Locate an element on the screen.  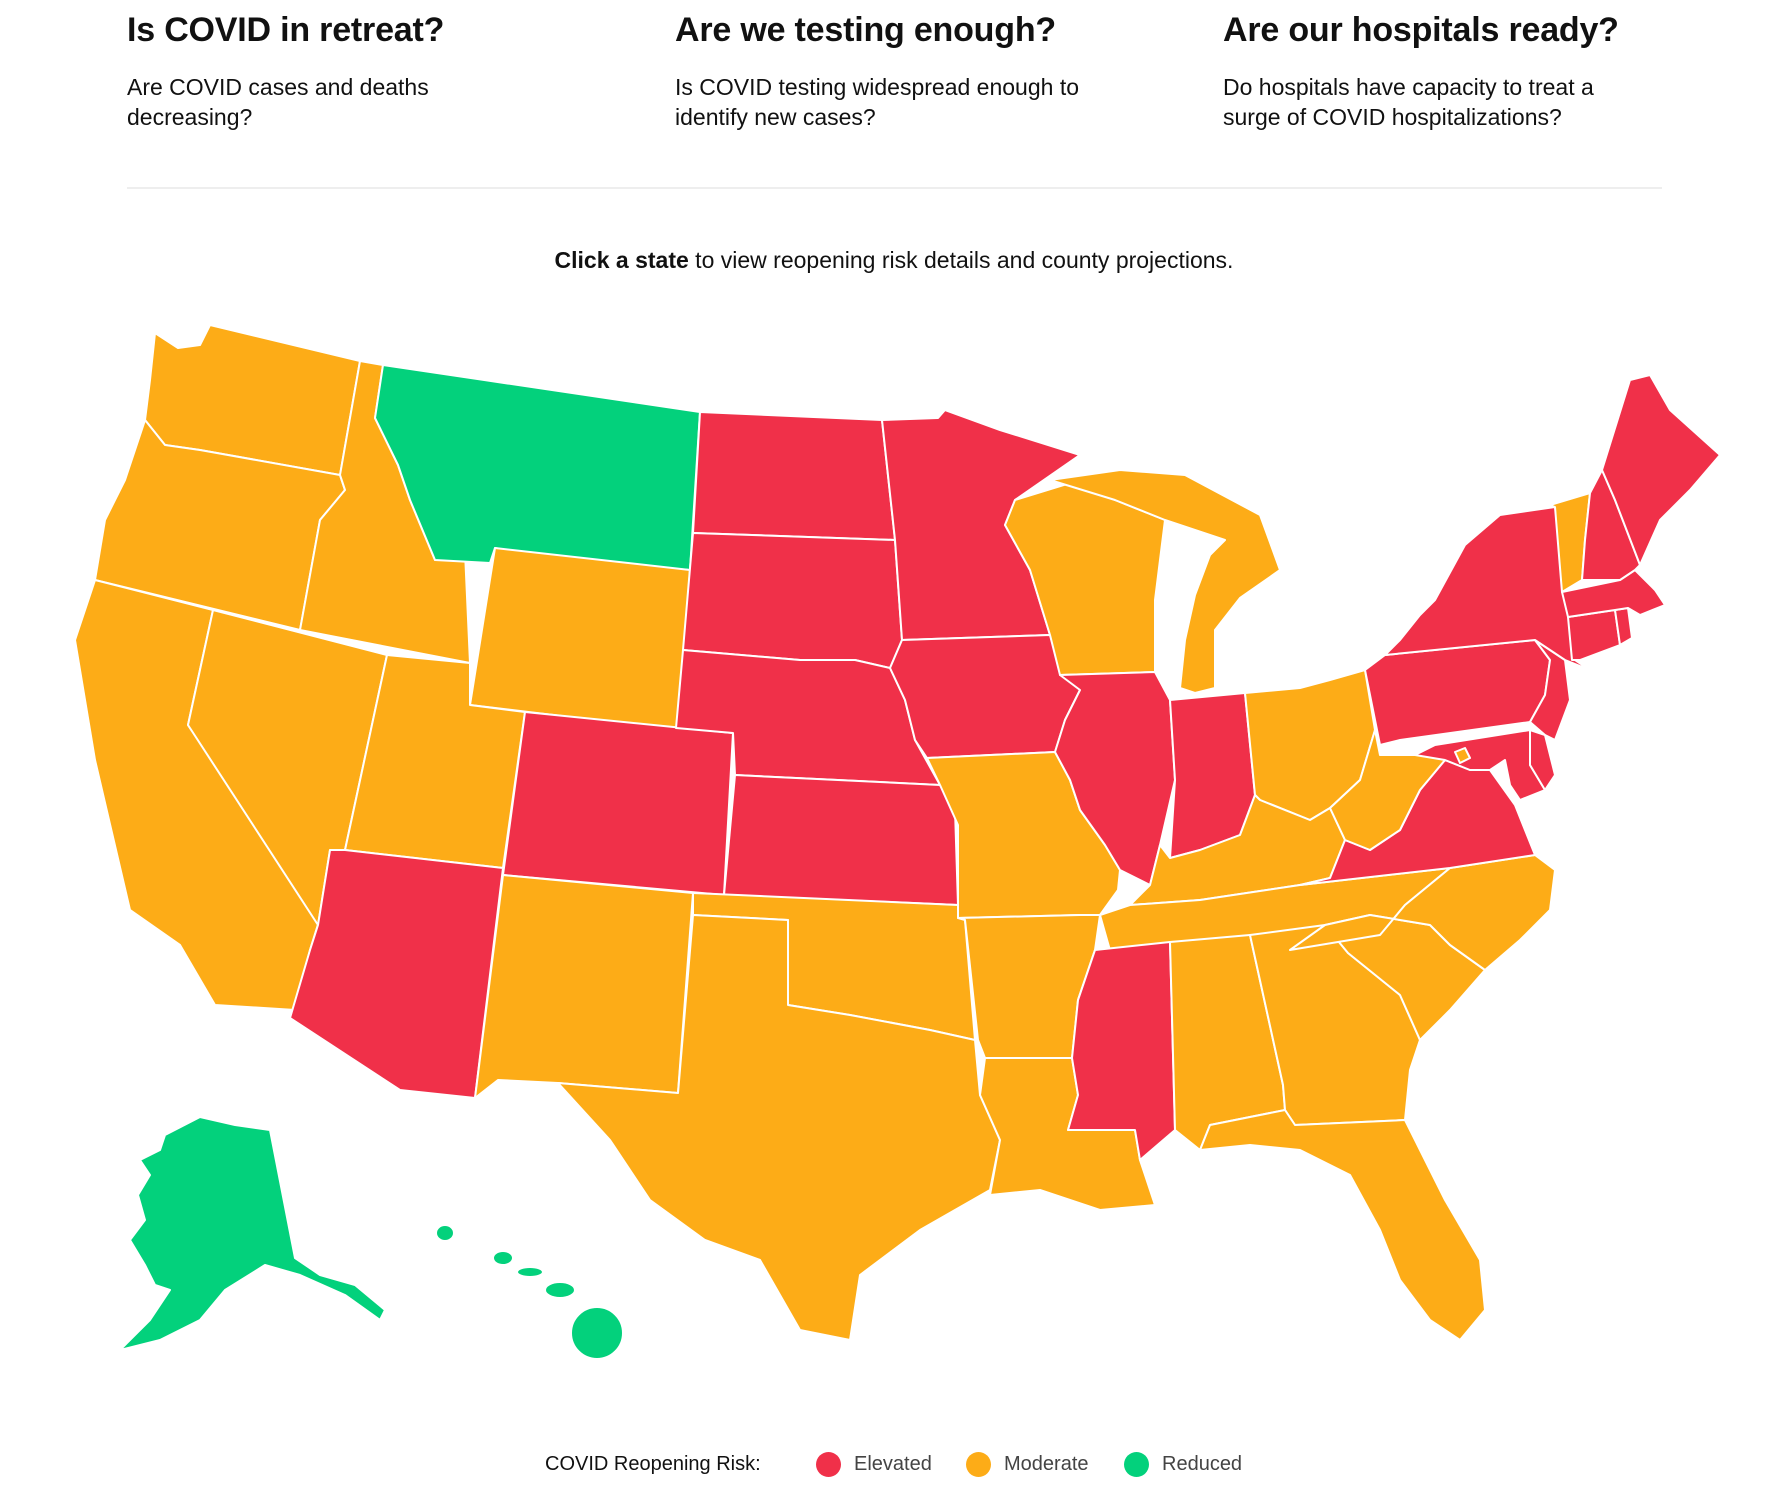
state-CT is located at coordinates (1594, 635).